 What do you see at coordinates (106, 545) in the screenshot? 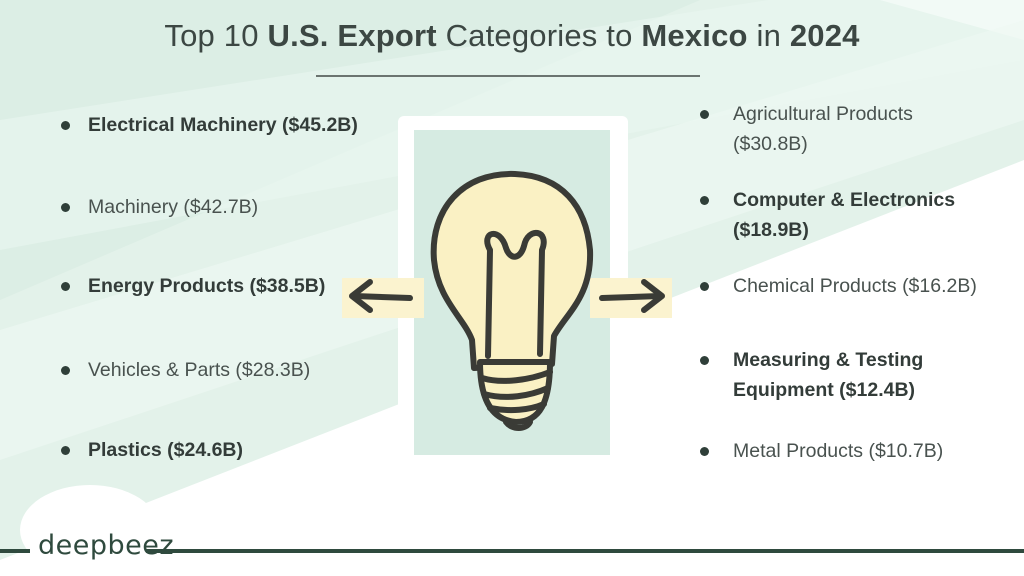
I see `brand-logo: deepbeez` at bounding box center [106, 545].